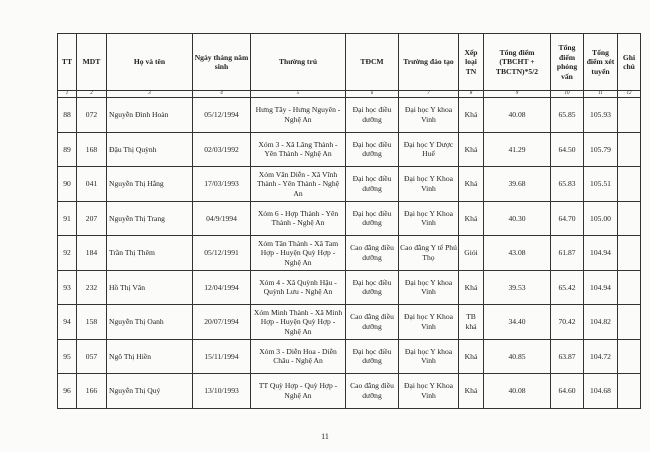 Image resolution: width=650 pixels, height=452 pixels. I want to click on cell-tt: 95, so click(67, 356).